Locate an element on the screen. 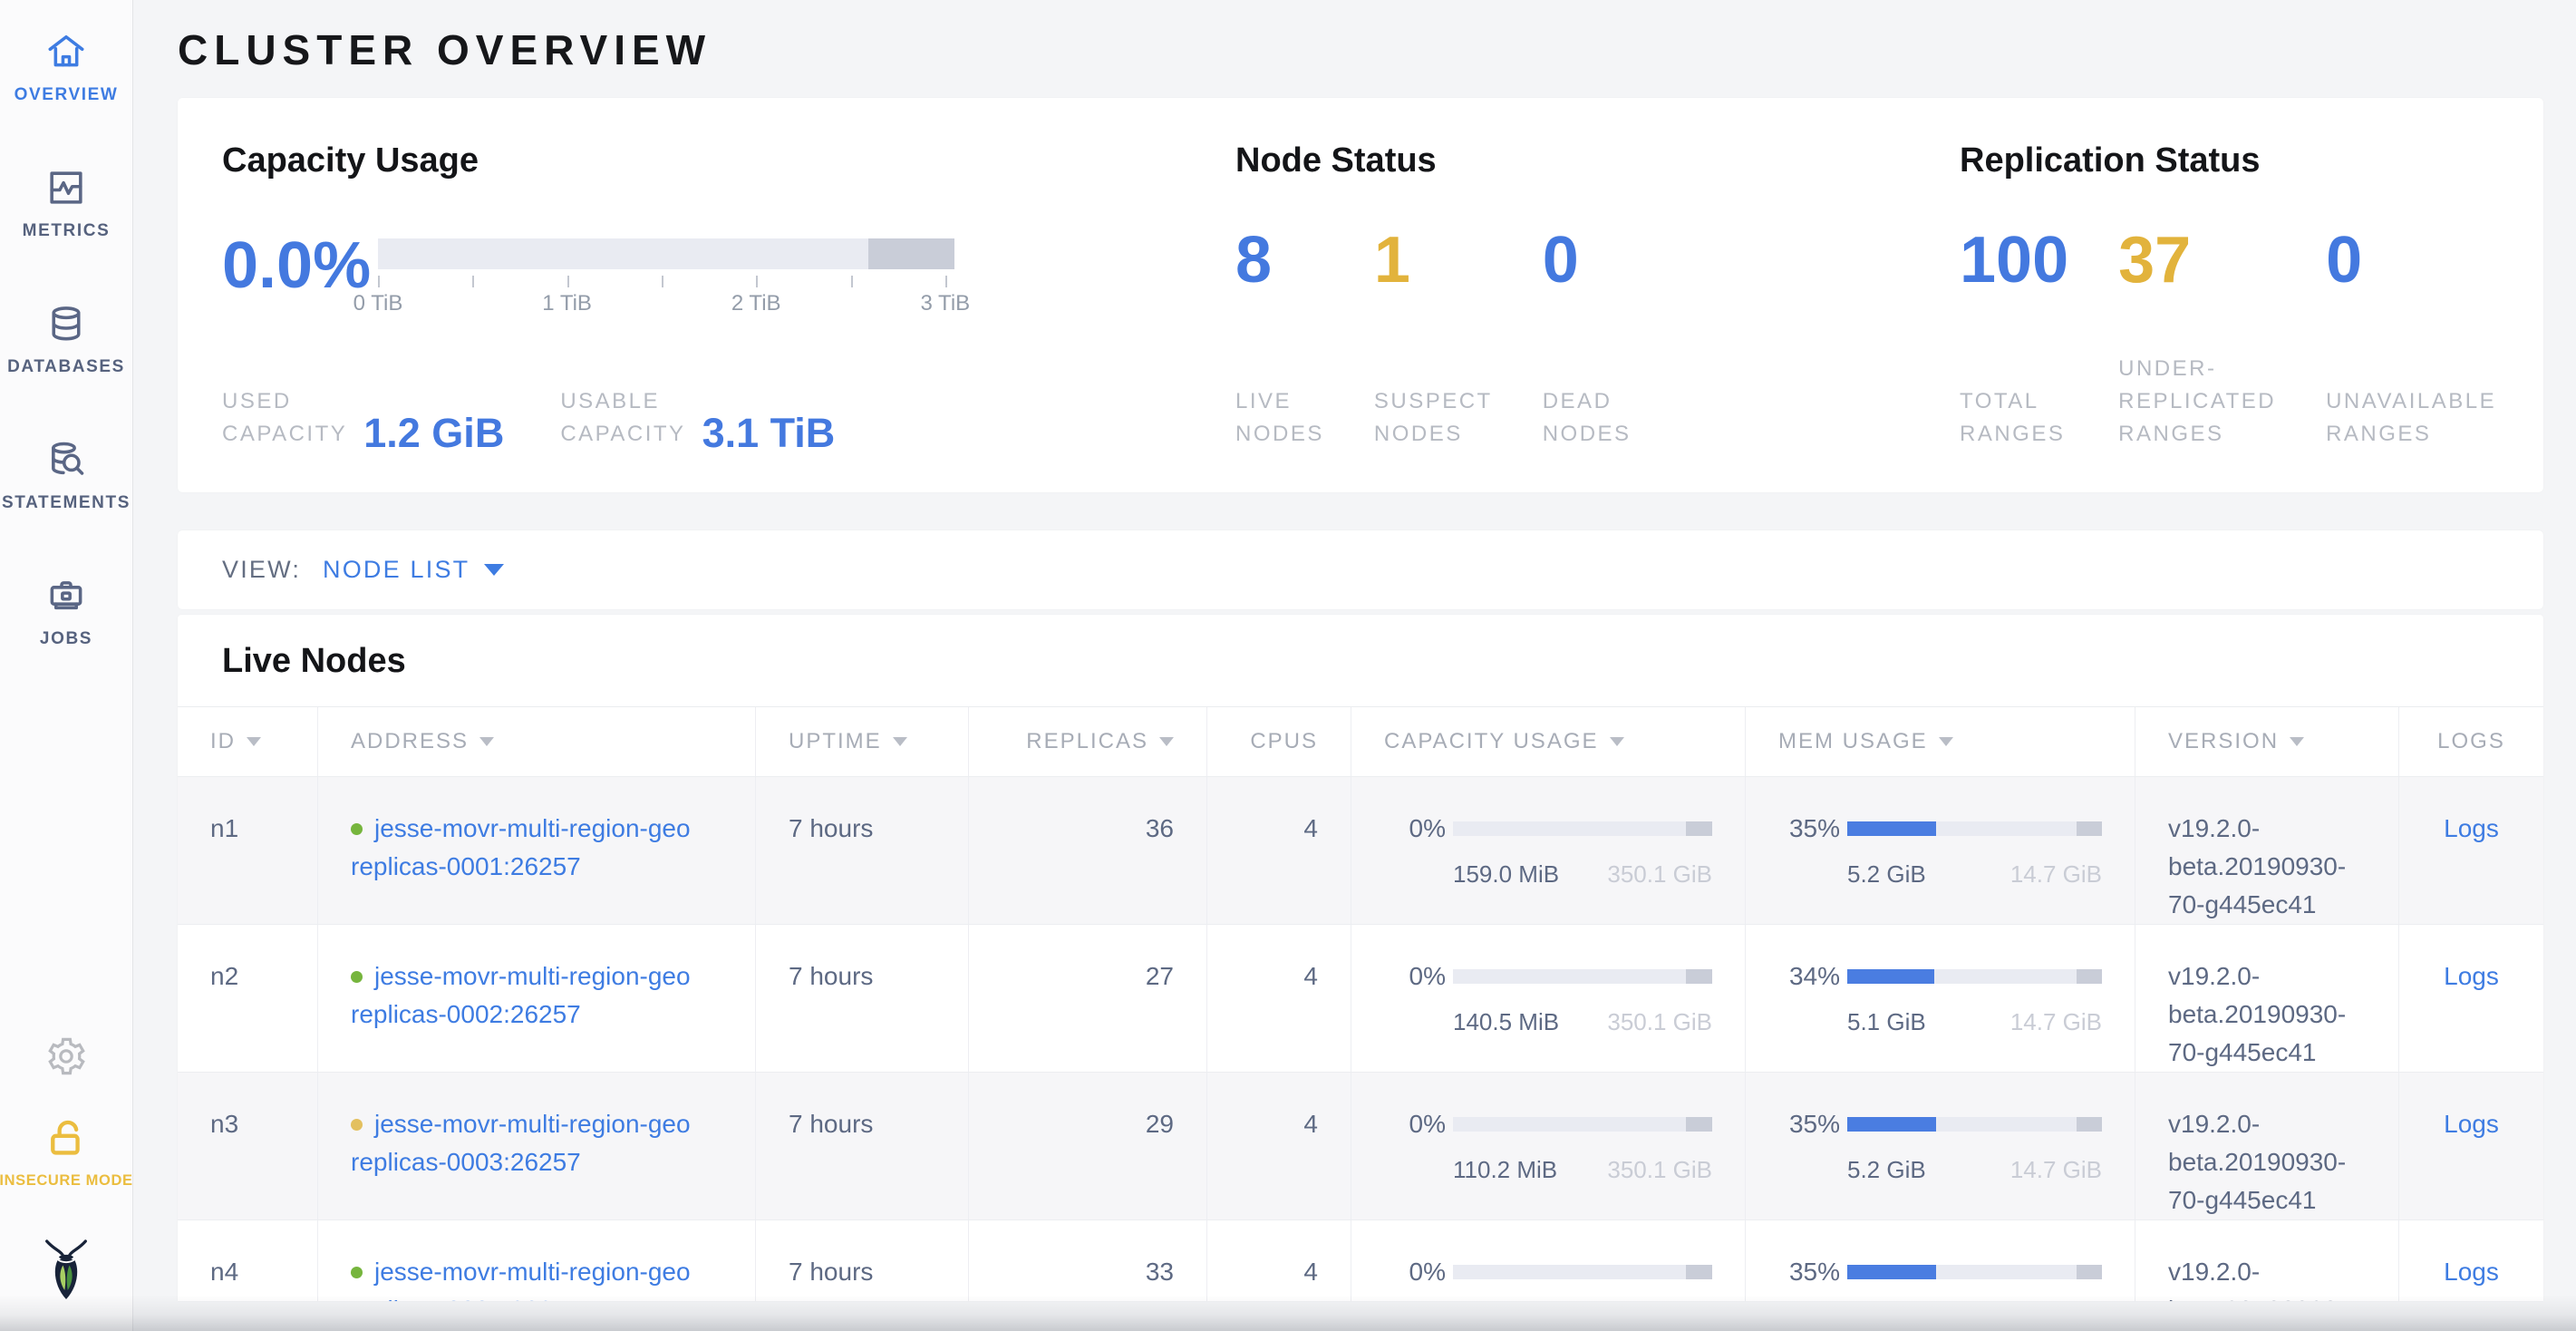 The image size is (2576, 1331). column-header-uptime: UPTIME is located at coordinates (862, 742).